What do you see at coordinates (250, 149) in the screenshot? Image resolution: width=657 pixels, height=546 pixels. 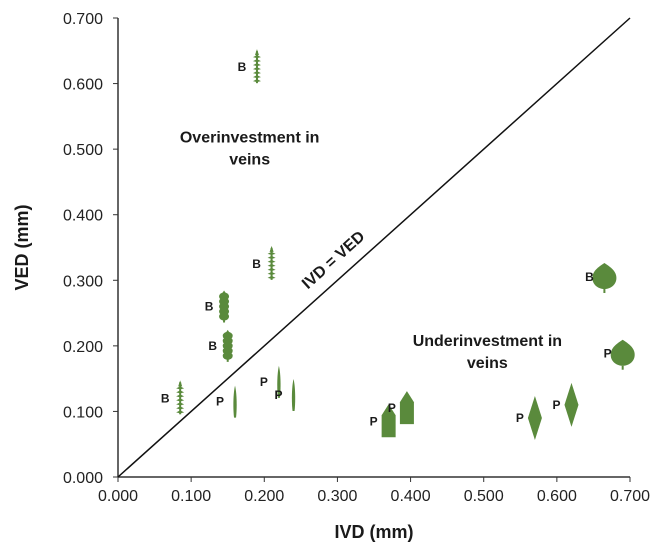 I see `region-annotation: Overinvestment in veins` at bounding box center [250, 149].